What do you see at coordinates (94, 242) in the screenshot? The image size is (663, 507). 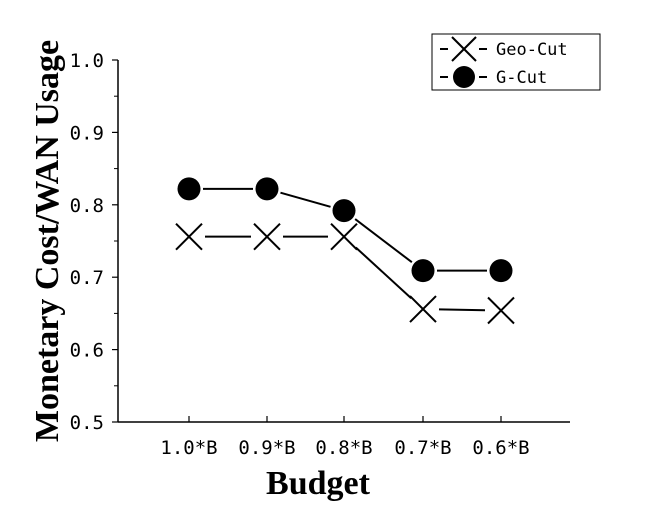 I see `y-ticks: 0.5 0.6 0.7 0.8 0.9 1.0` at bounding box center [94, 242].